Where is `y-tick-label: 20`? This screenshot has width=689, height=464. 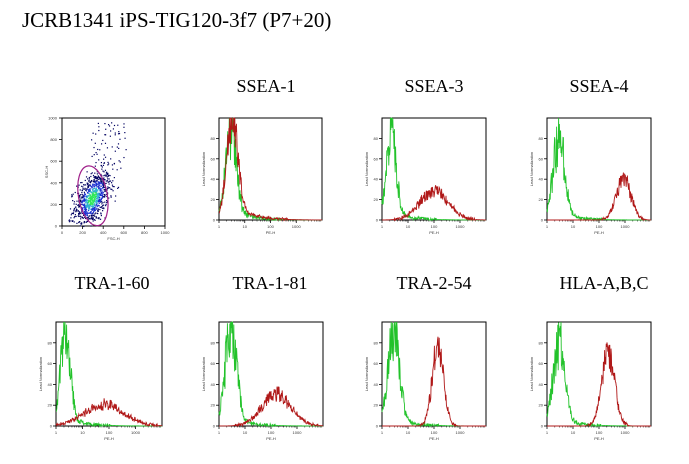
y-tick-label: 20 is located at coordinates (376, 405).